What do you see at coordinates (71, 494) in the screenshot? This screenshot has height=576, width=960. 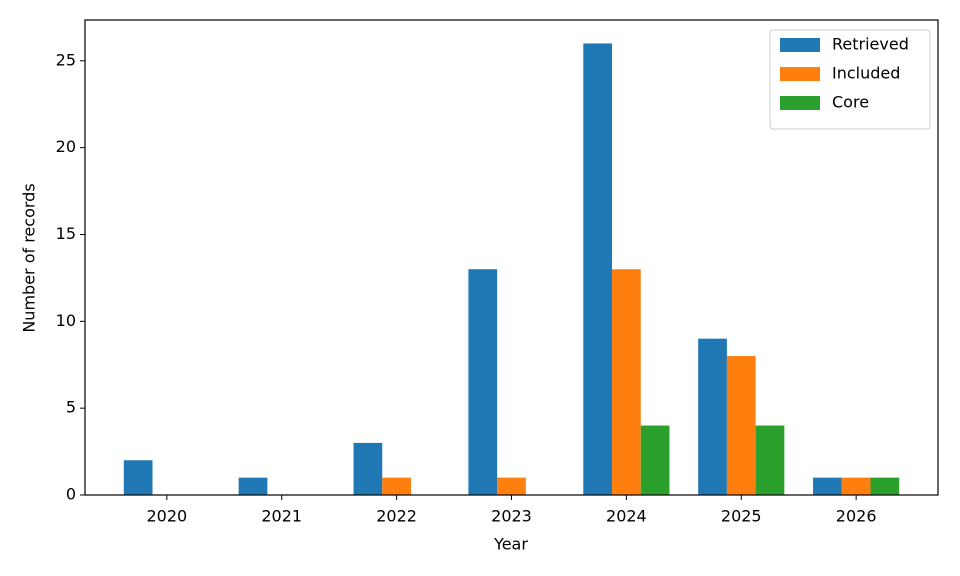 I see `y-tick-label: 0` at bounding box center [71, 494].